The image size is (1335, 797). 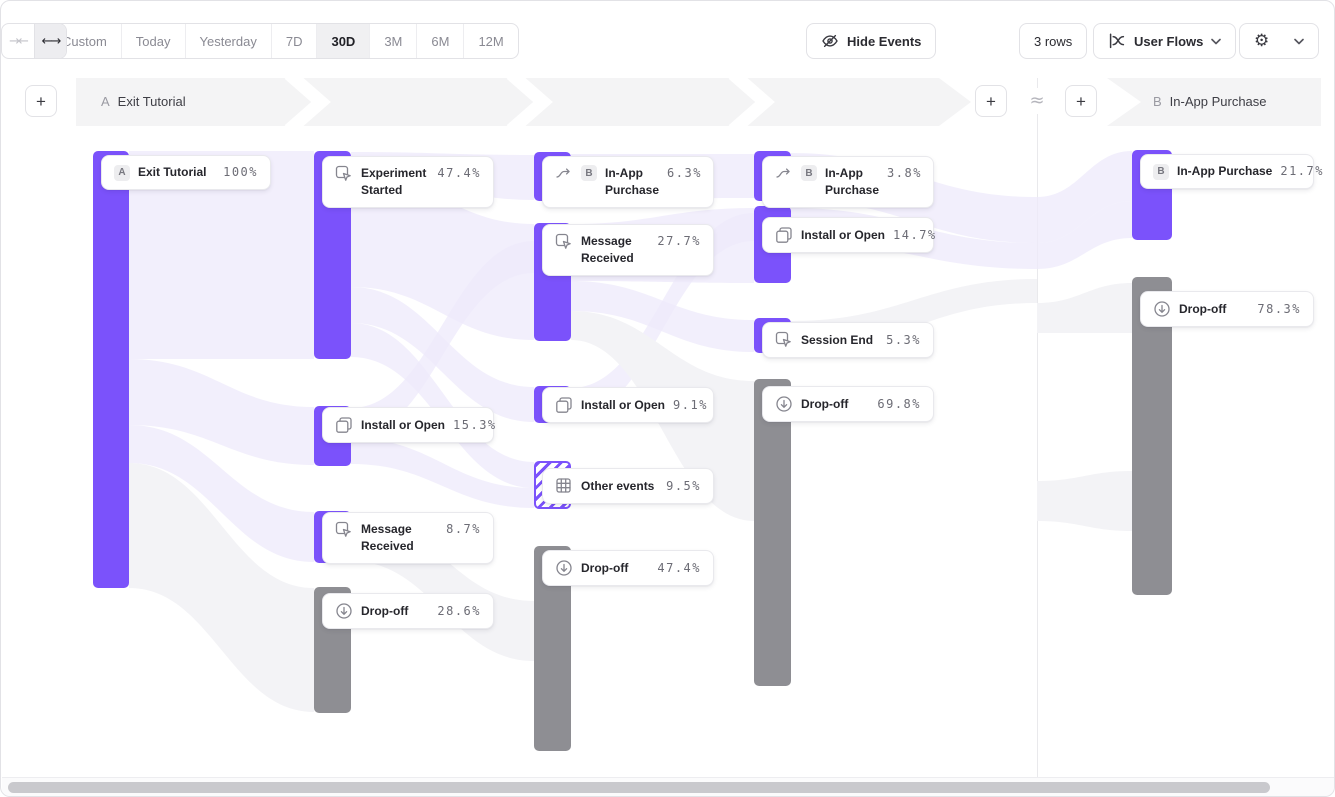 What do you see at coordinates (1218, 101) in the screenshot?
I see `flow-b-title: In-App Purchase` at bounding box center [1218, 101].